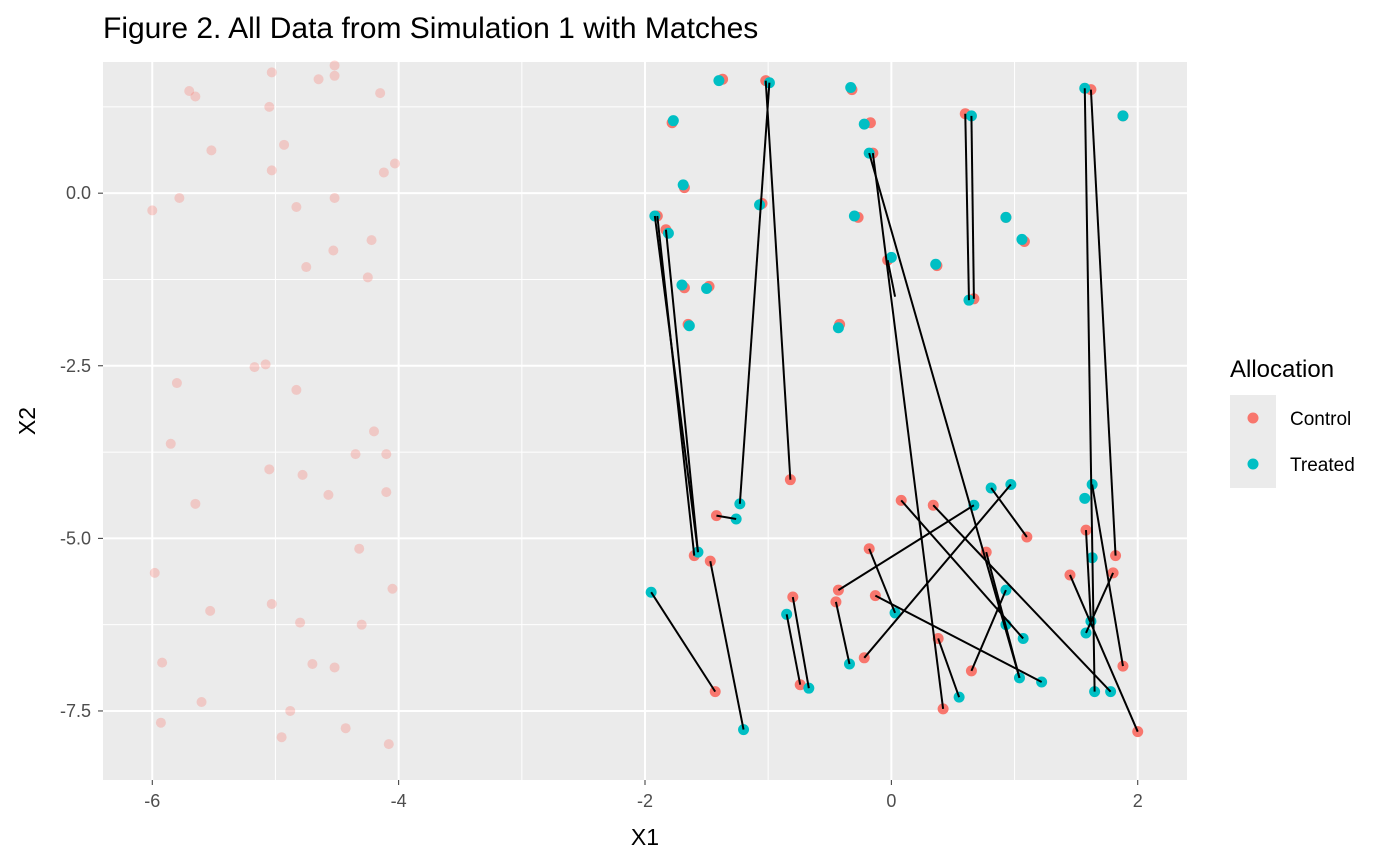 Image resolution: width=1400 pixels, height=865 pixels. What do you see at coordinates (1322, 465) in the screenshot?
I see `legend-label-treated: Treated` at bounding box center [1322, 465].